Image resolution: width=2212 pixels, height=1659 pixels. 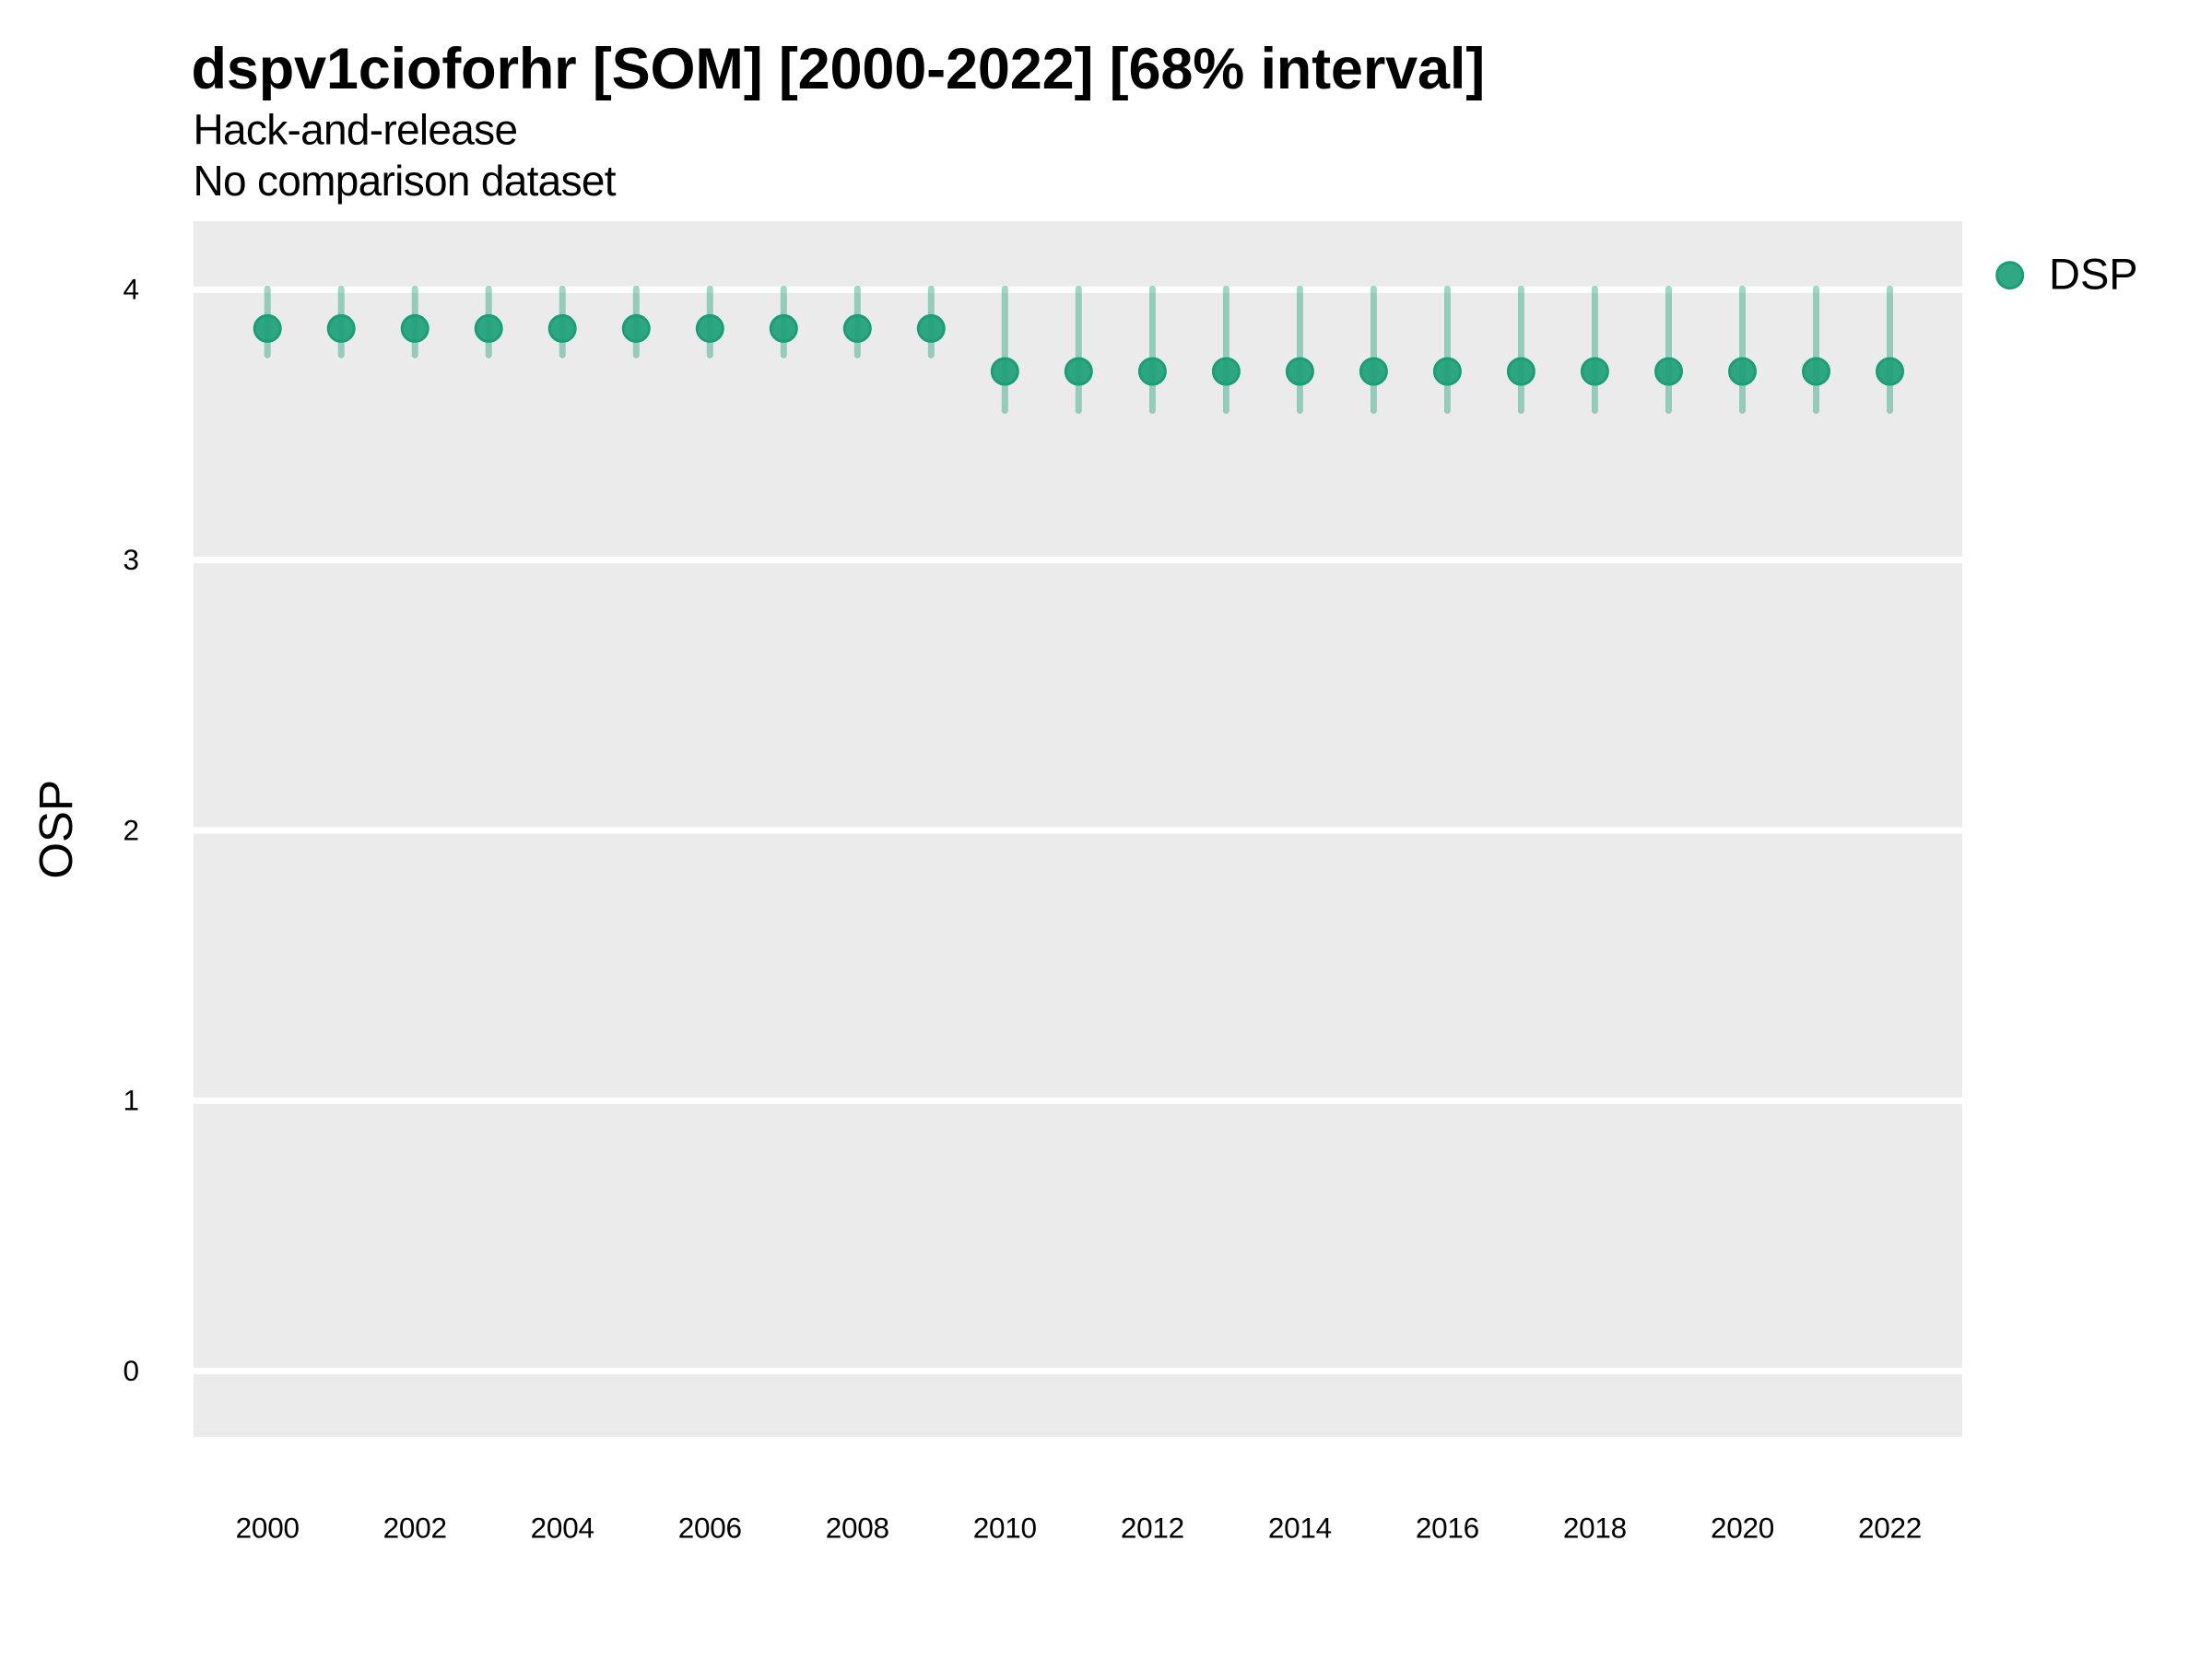 I want to click on svg-text: 2008, so click(x=857, y=1528).